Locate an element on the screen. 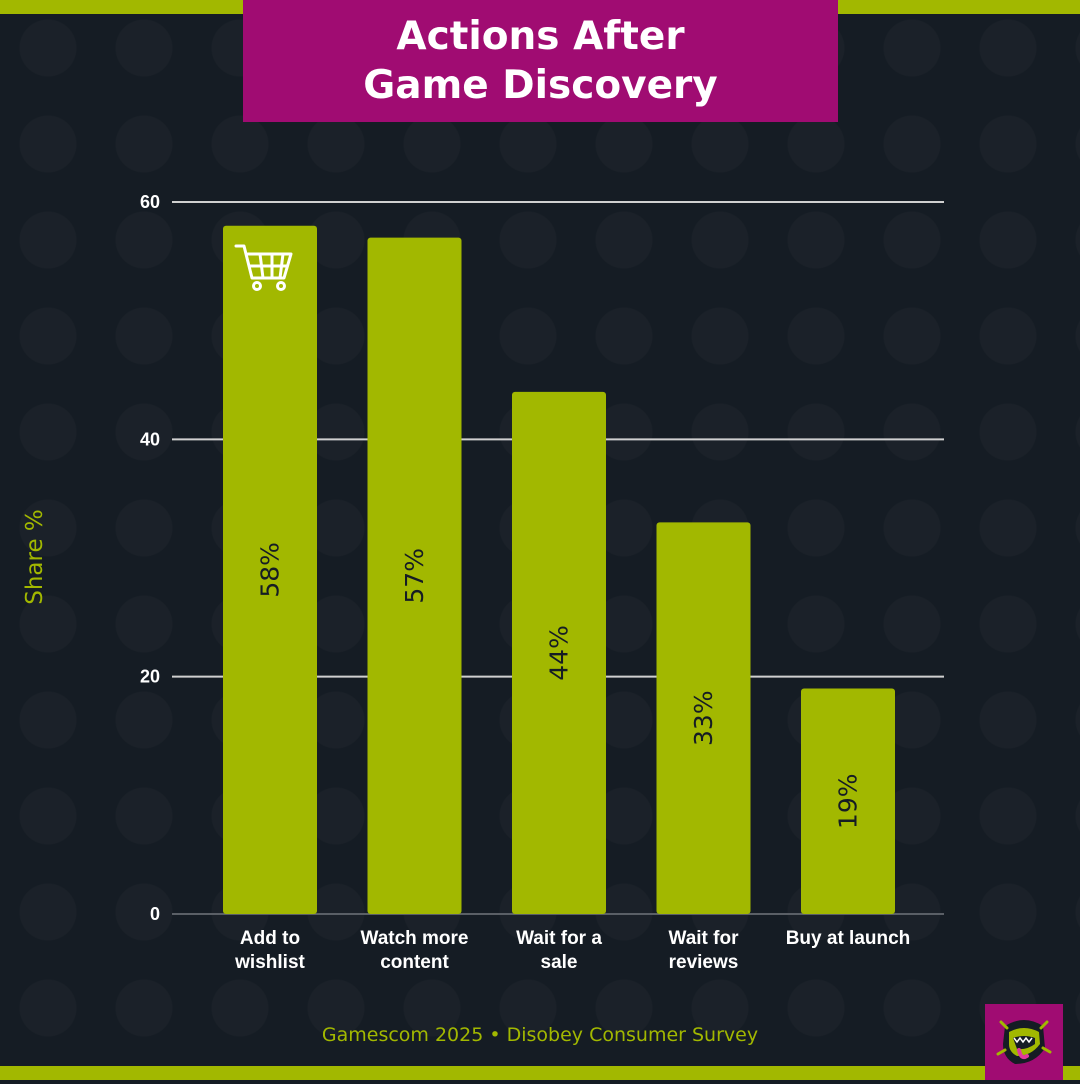 Image resolution: width=1080 pixels, height=1084 pixels. bottom-accent-stripe is located at coordinates (540, 1073).